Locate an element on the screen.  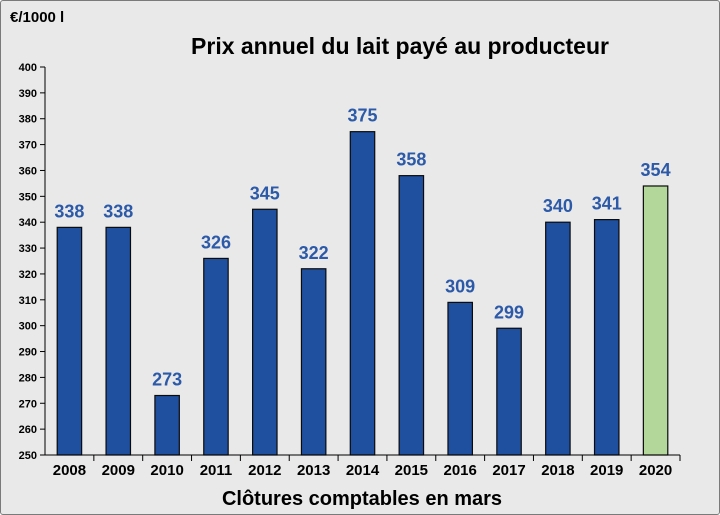
x-tick-label-2011: 2011 is located at coordinates (216, 470).